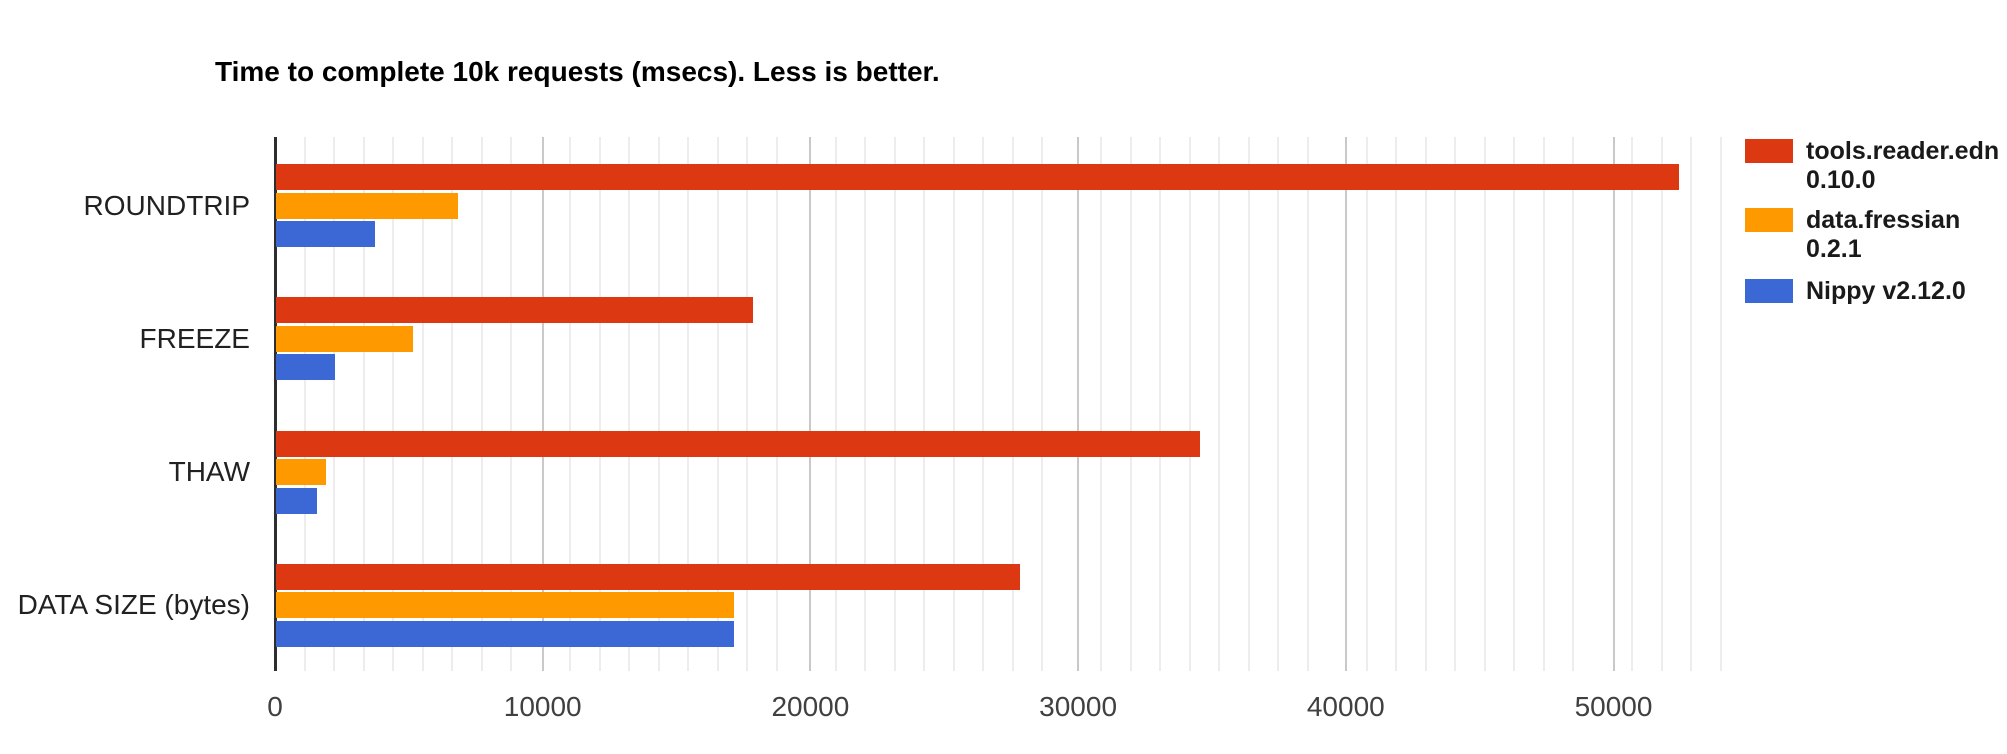 Image resolution: width=2007 pixels, height=754 pixels. I want to click on x-axis-tick-label: 50000, so click(1613, 706).